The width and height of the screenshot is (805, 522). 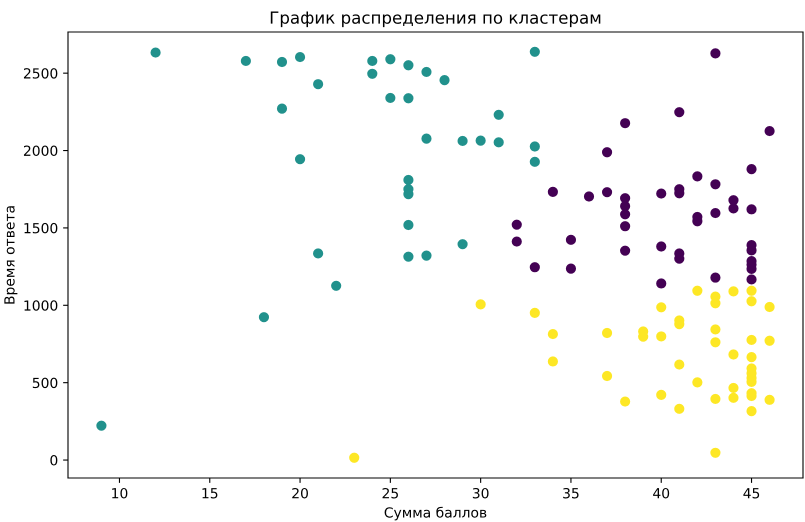 What do you see at coordinates (210, 493) in the screenshot?
I see `x-tick-label: 15` at bounding box center [210, 493].